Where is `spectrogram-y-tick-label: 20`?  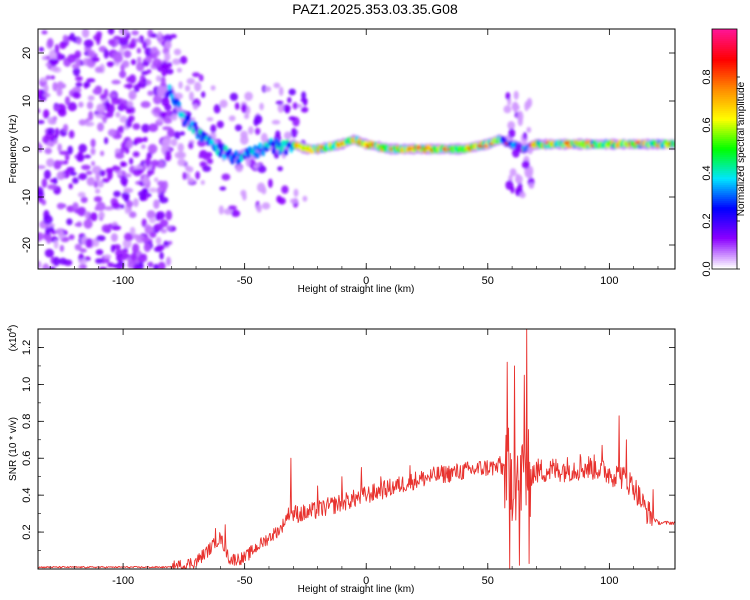 spectrogram-y-tick-label: 20 is located at coordinates (27, 53).